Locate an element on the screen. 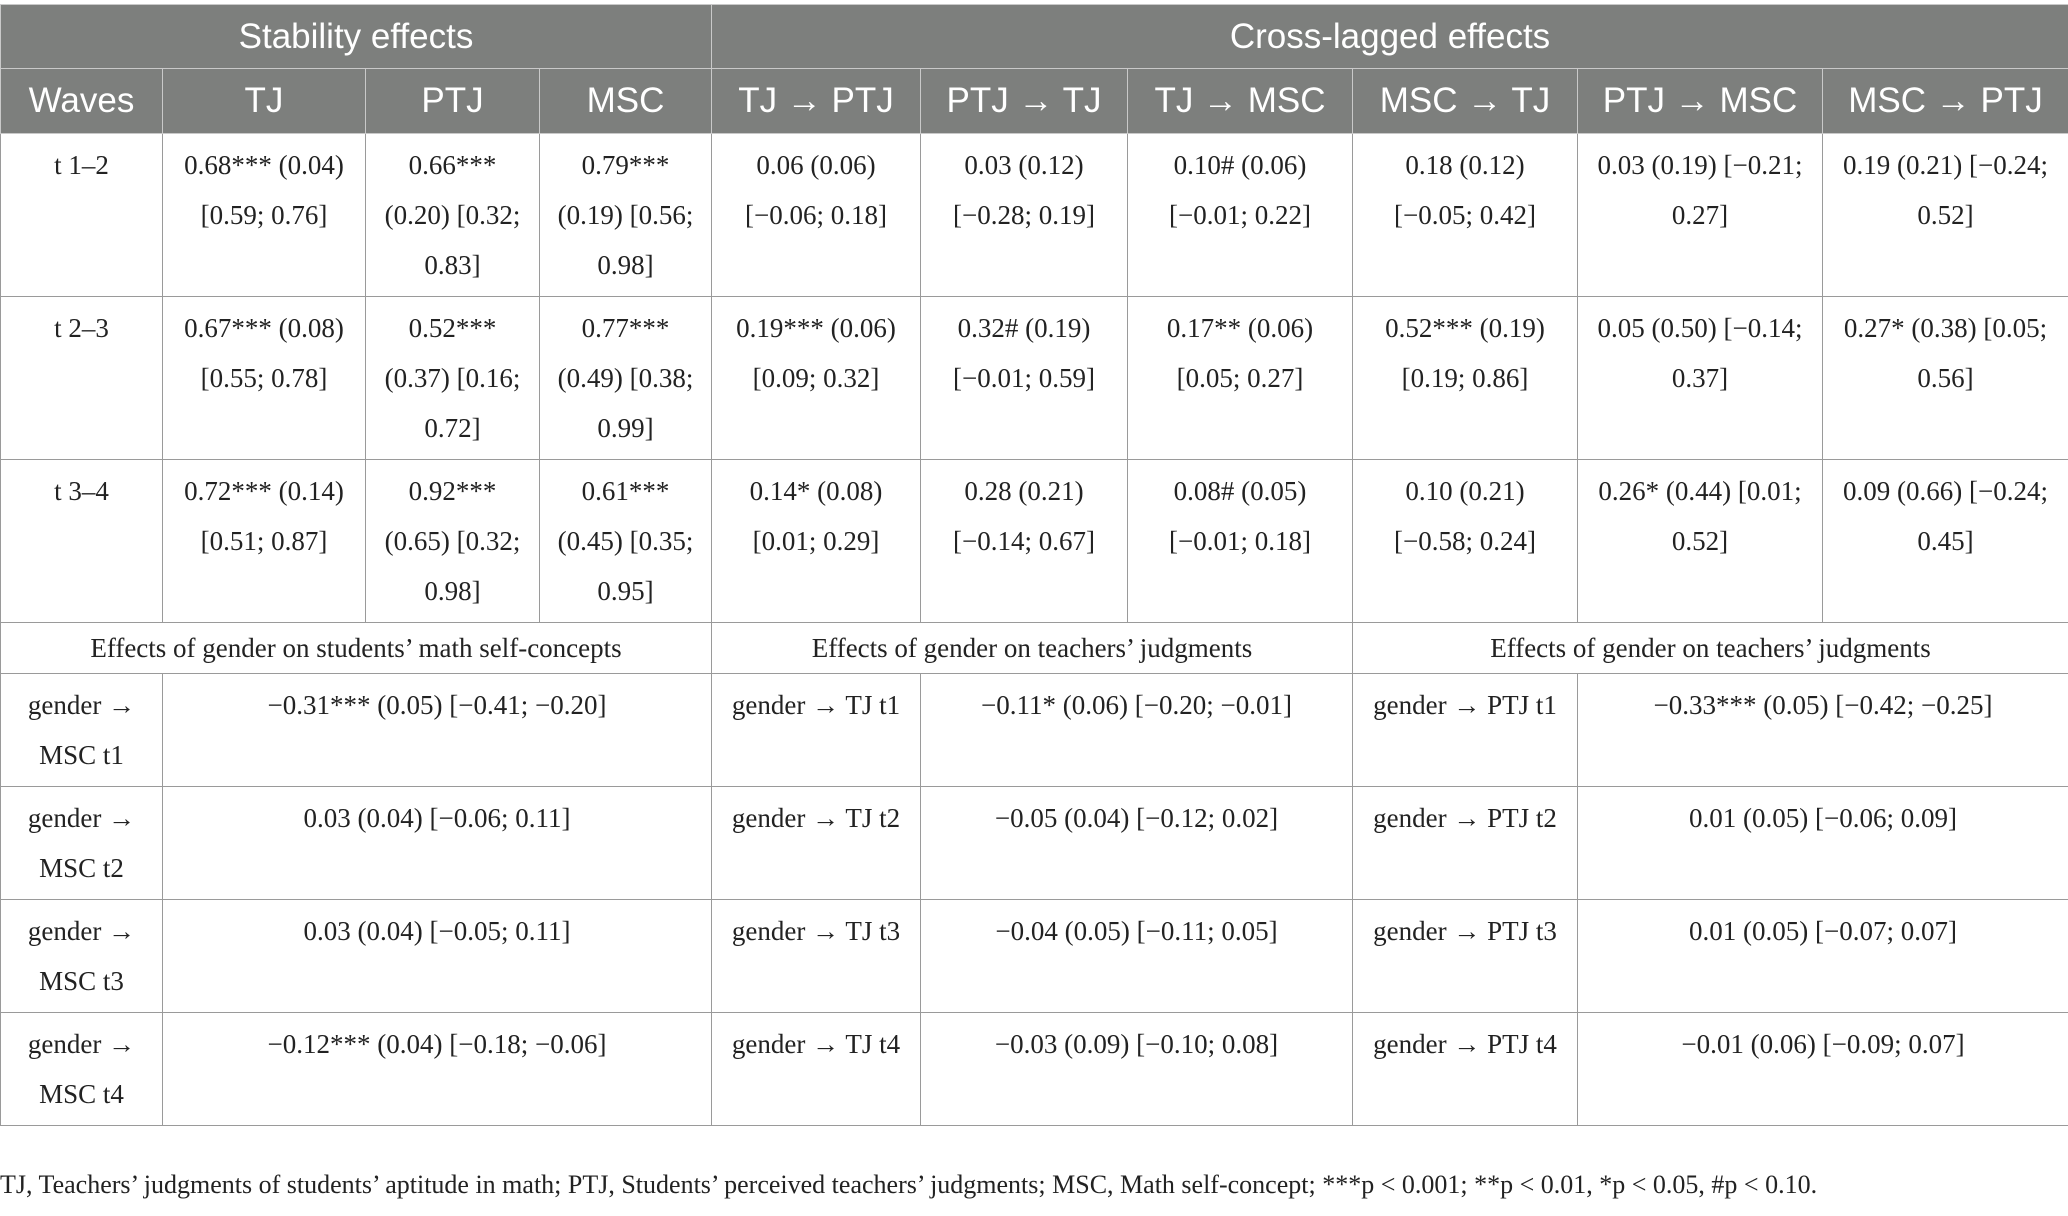 The height and width of the screenshot is (1216, 2068). effect-cell-ptj-tj: 0.28 (0.21) [−0.14; 0.67] is located at coordinates (1024, 541).